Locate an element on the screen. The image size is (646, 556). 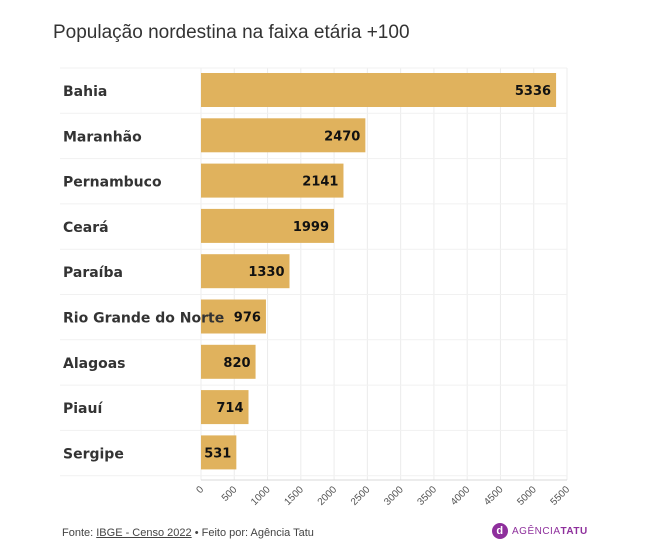
category-label: Sergipe is located at coordinates (93, 454).